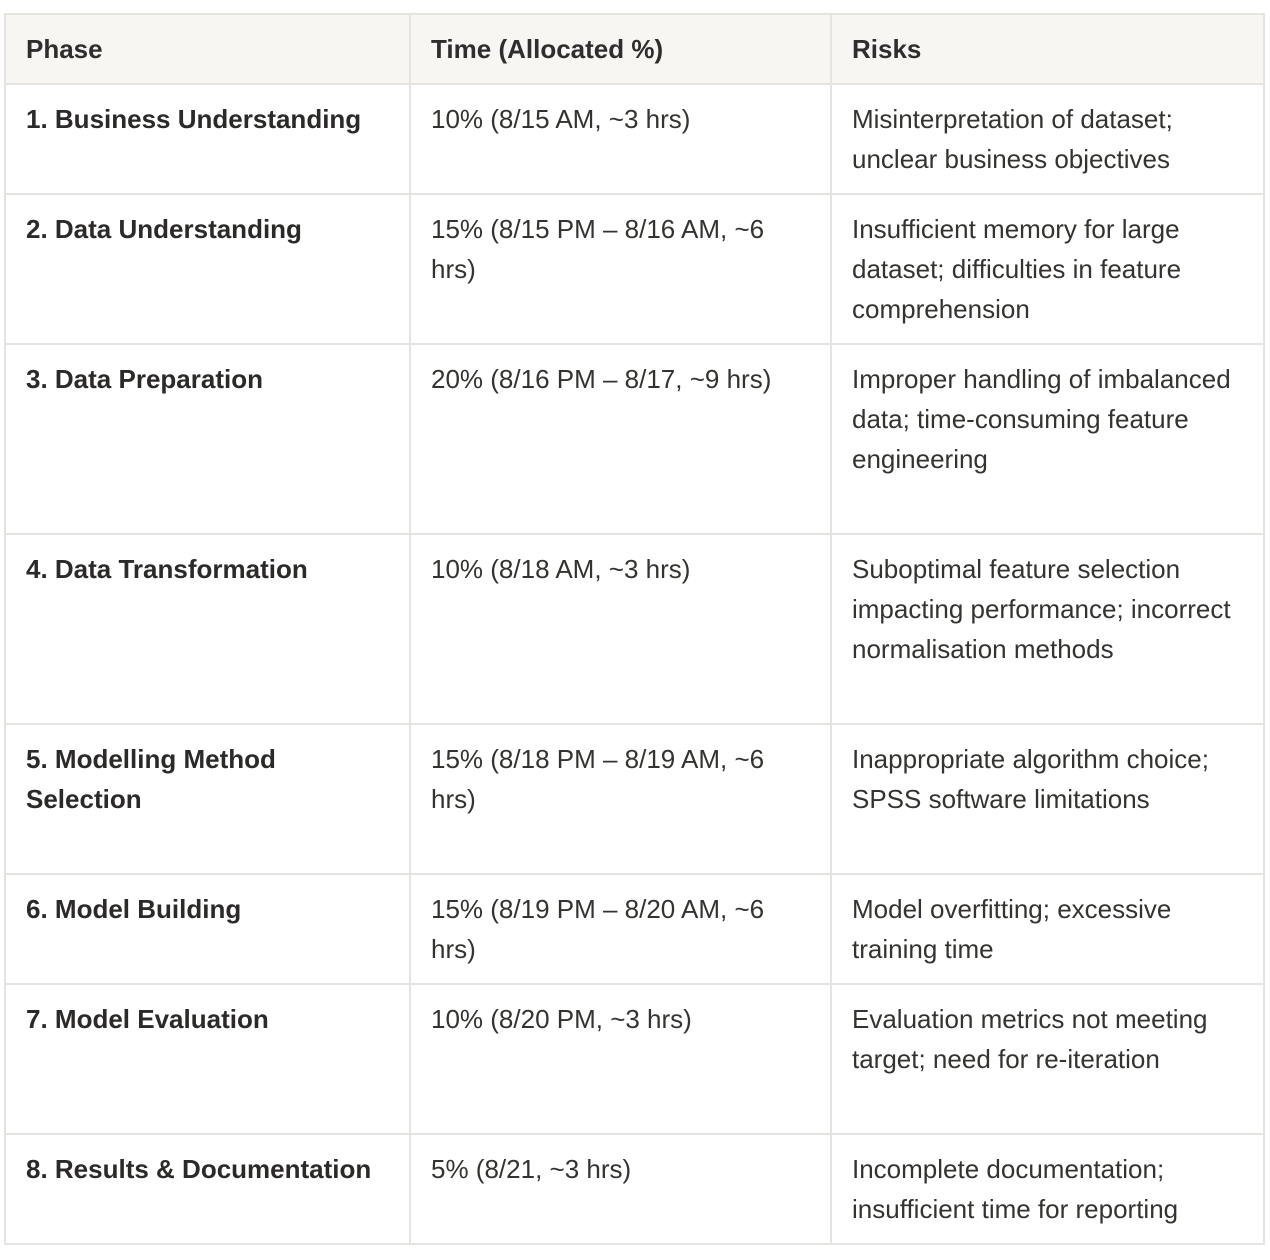 This screenshot has width=1270, height=1260. I want to click on time-cell: 10% (8/15 AM, ~3 hrs), so click(620, 139).